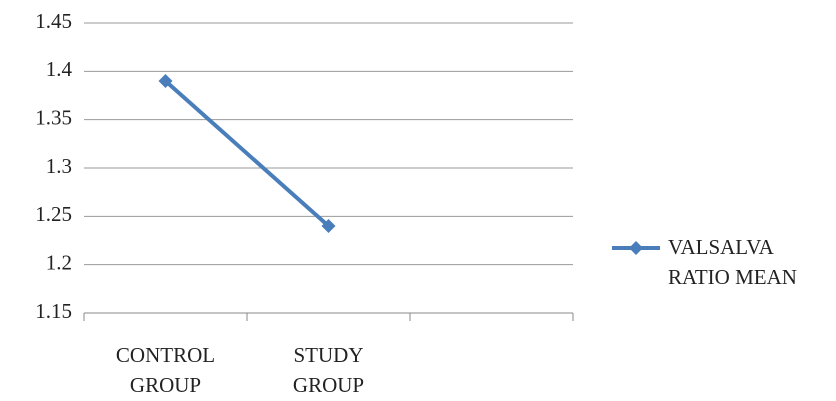 This screenshot has width=836, height=401. What do you see at coordinates (53, 311) in the screenshot?
I see `y-tick-label: 1.15` at bounding box center [53, 311].